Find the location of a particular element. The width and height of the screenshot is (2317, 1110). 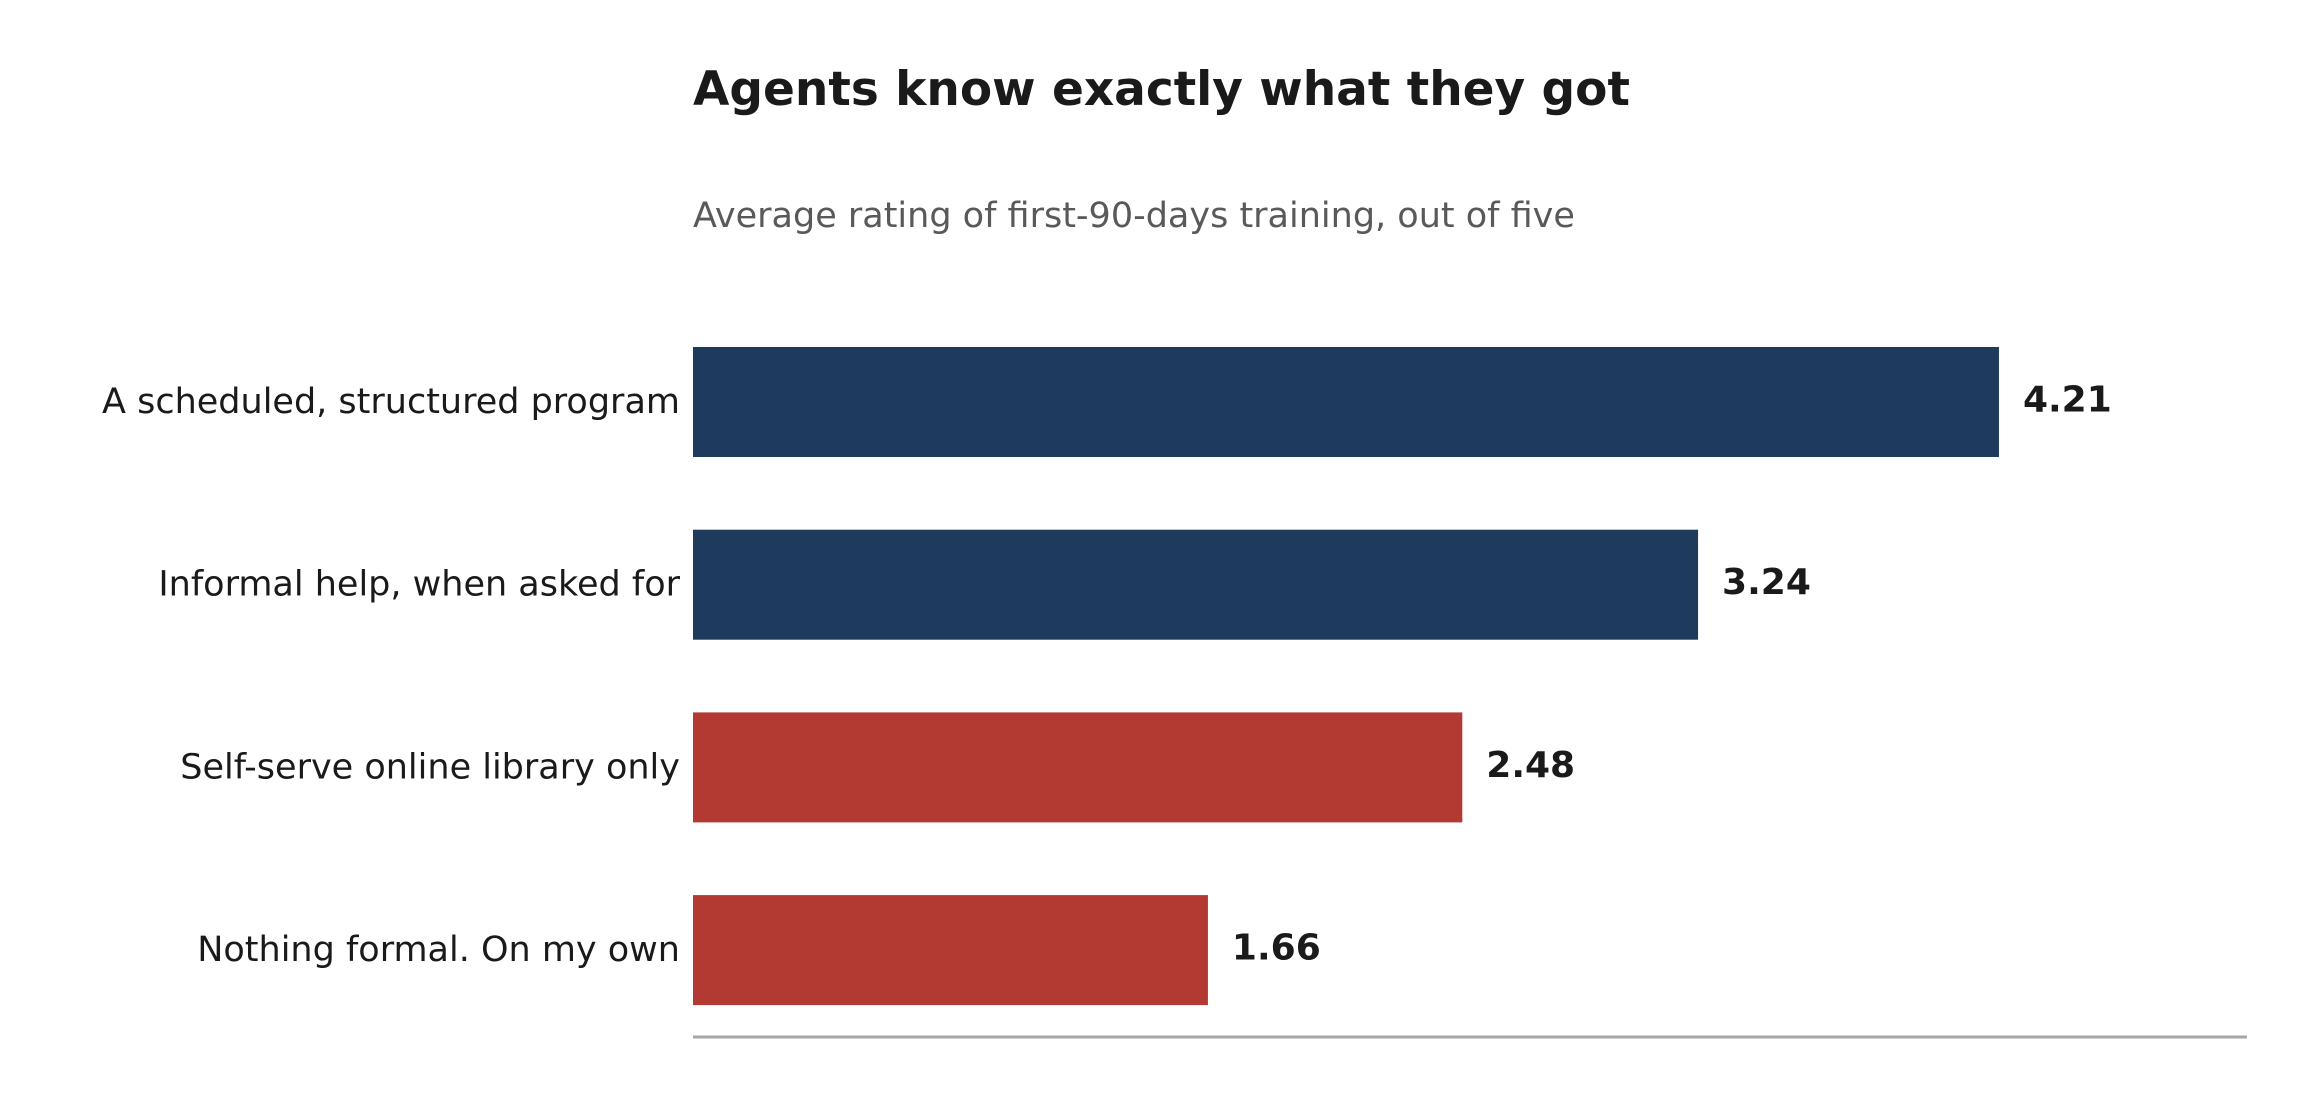

value-label: 3.24 is located at coordinates (1766, 582).